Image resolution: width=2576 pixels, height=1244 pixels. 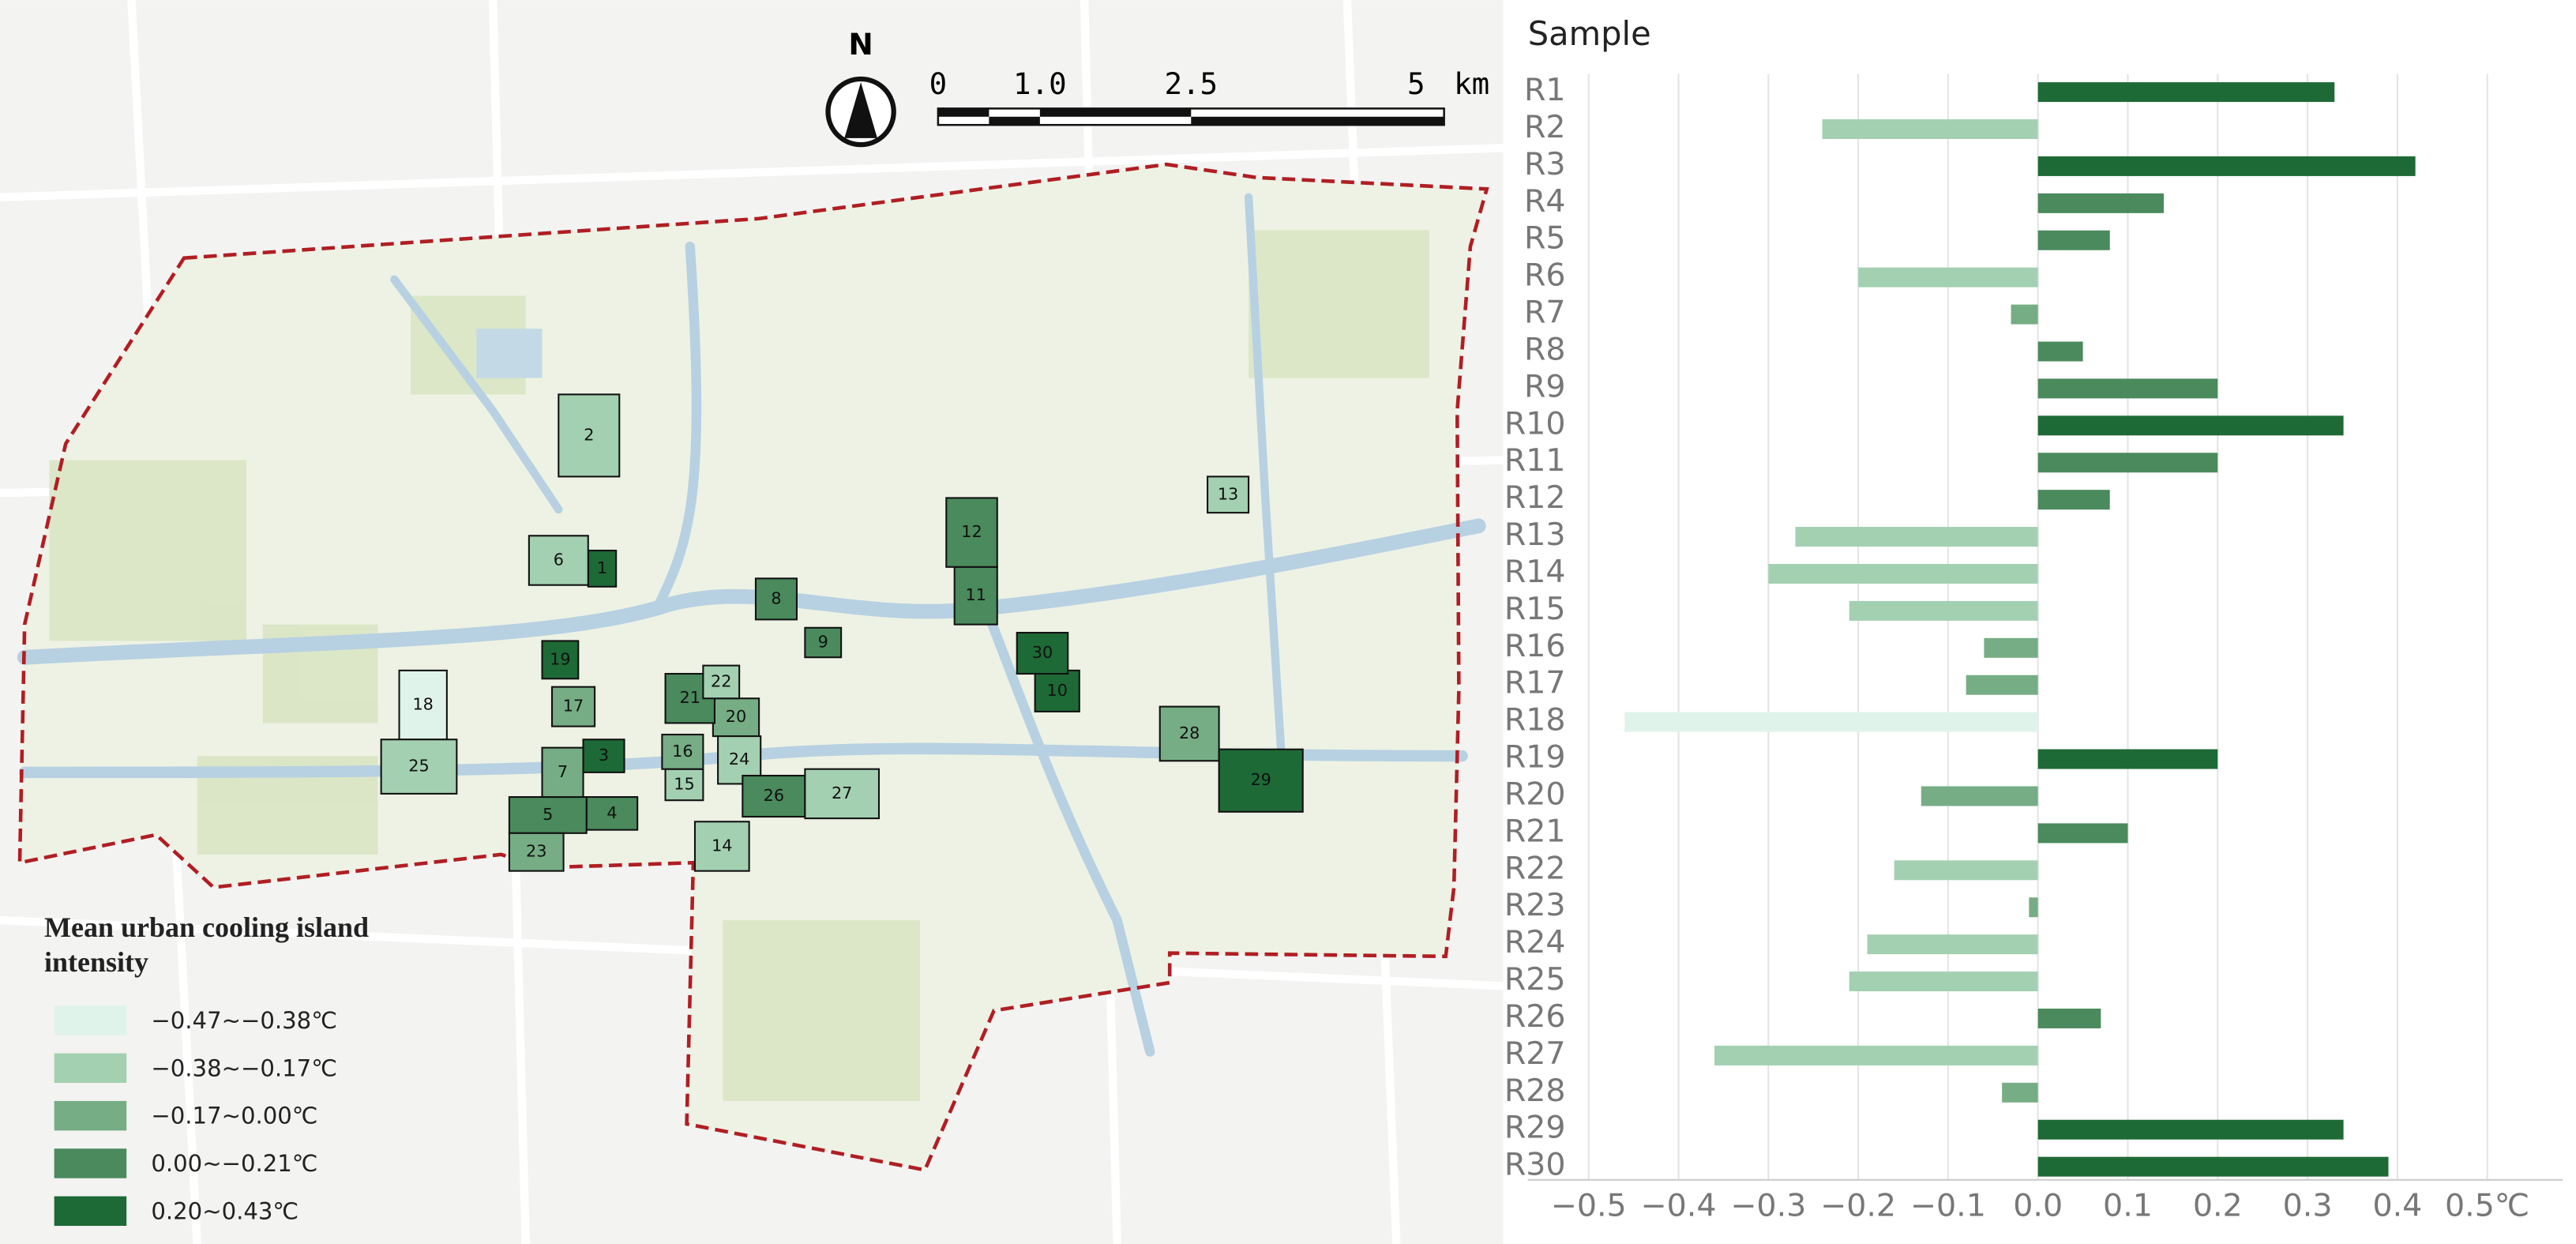 I want to click on axis-title: Sample, so click(x=1589, y=33).